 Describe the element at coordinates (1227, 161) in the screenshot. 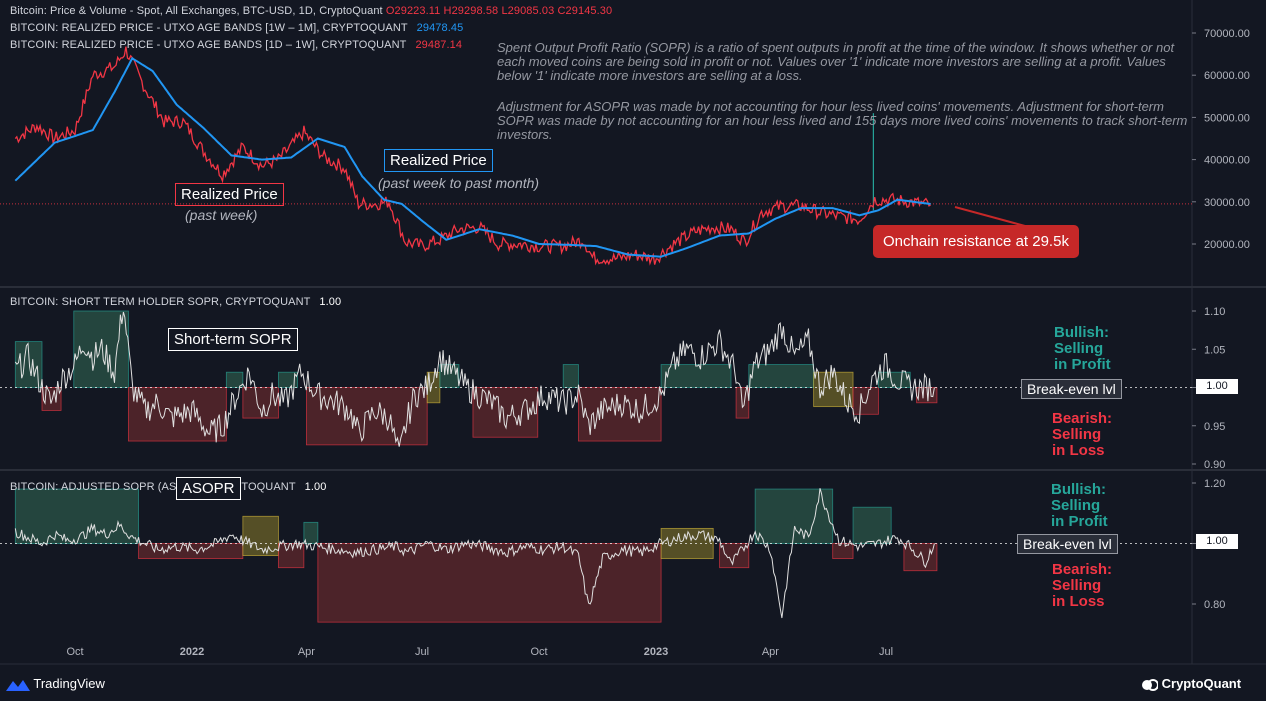

I see `y-tick-label: 40000.00` at that location.